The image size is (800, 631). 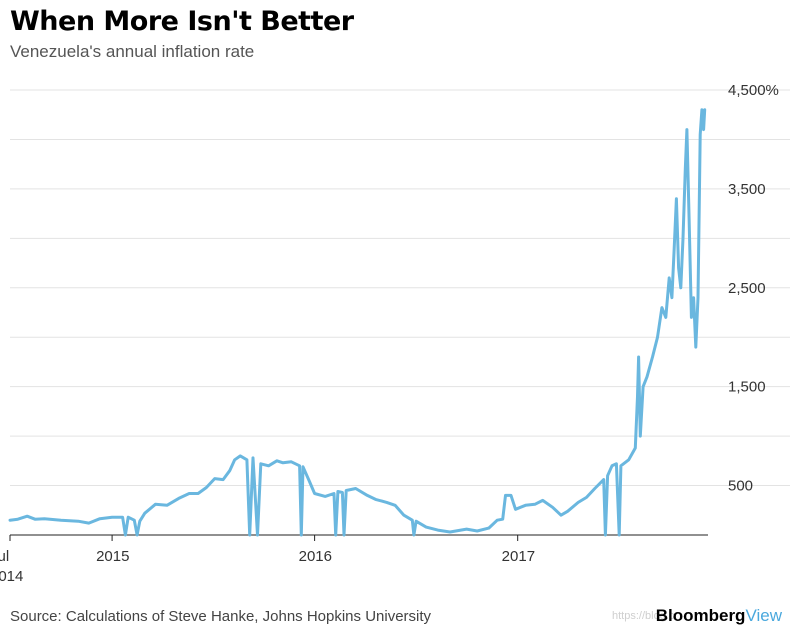 What do you see at coordinates (753, 90) in the screenshot?
I see `y-tick-label: 4,500%` at bounding box center [753, 90].